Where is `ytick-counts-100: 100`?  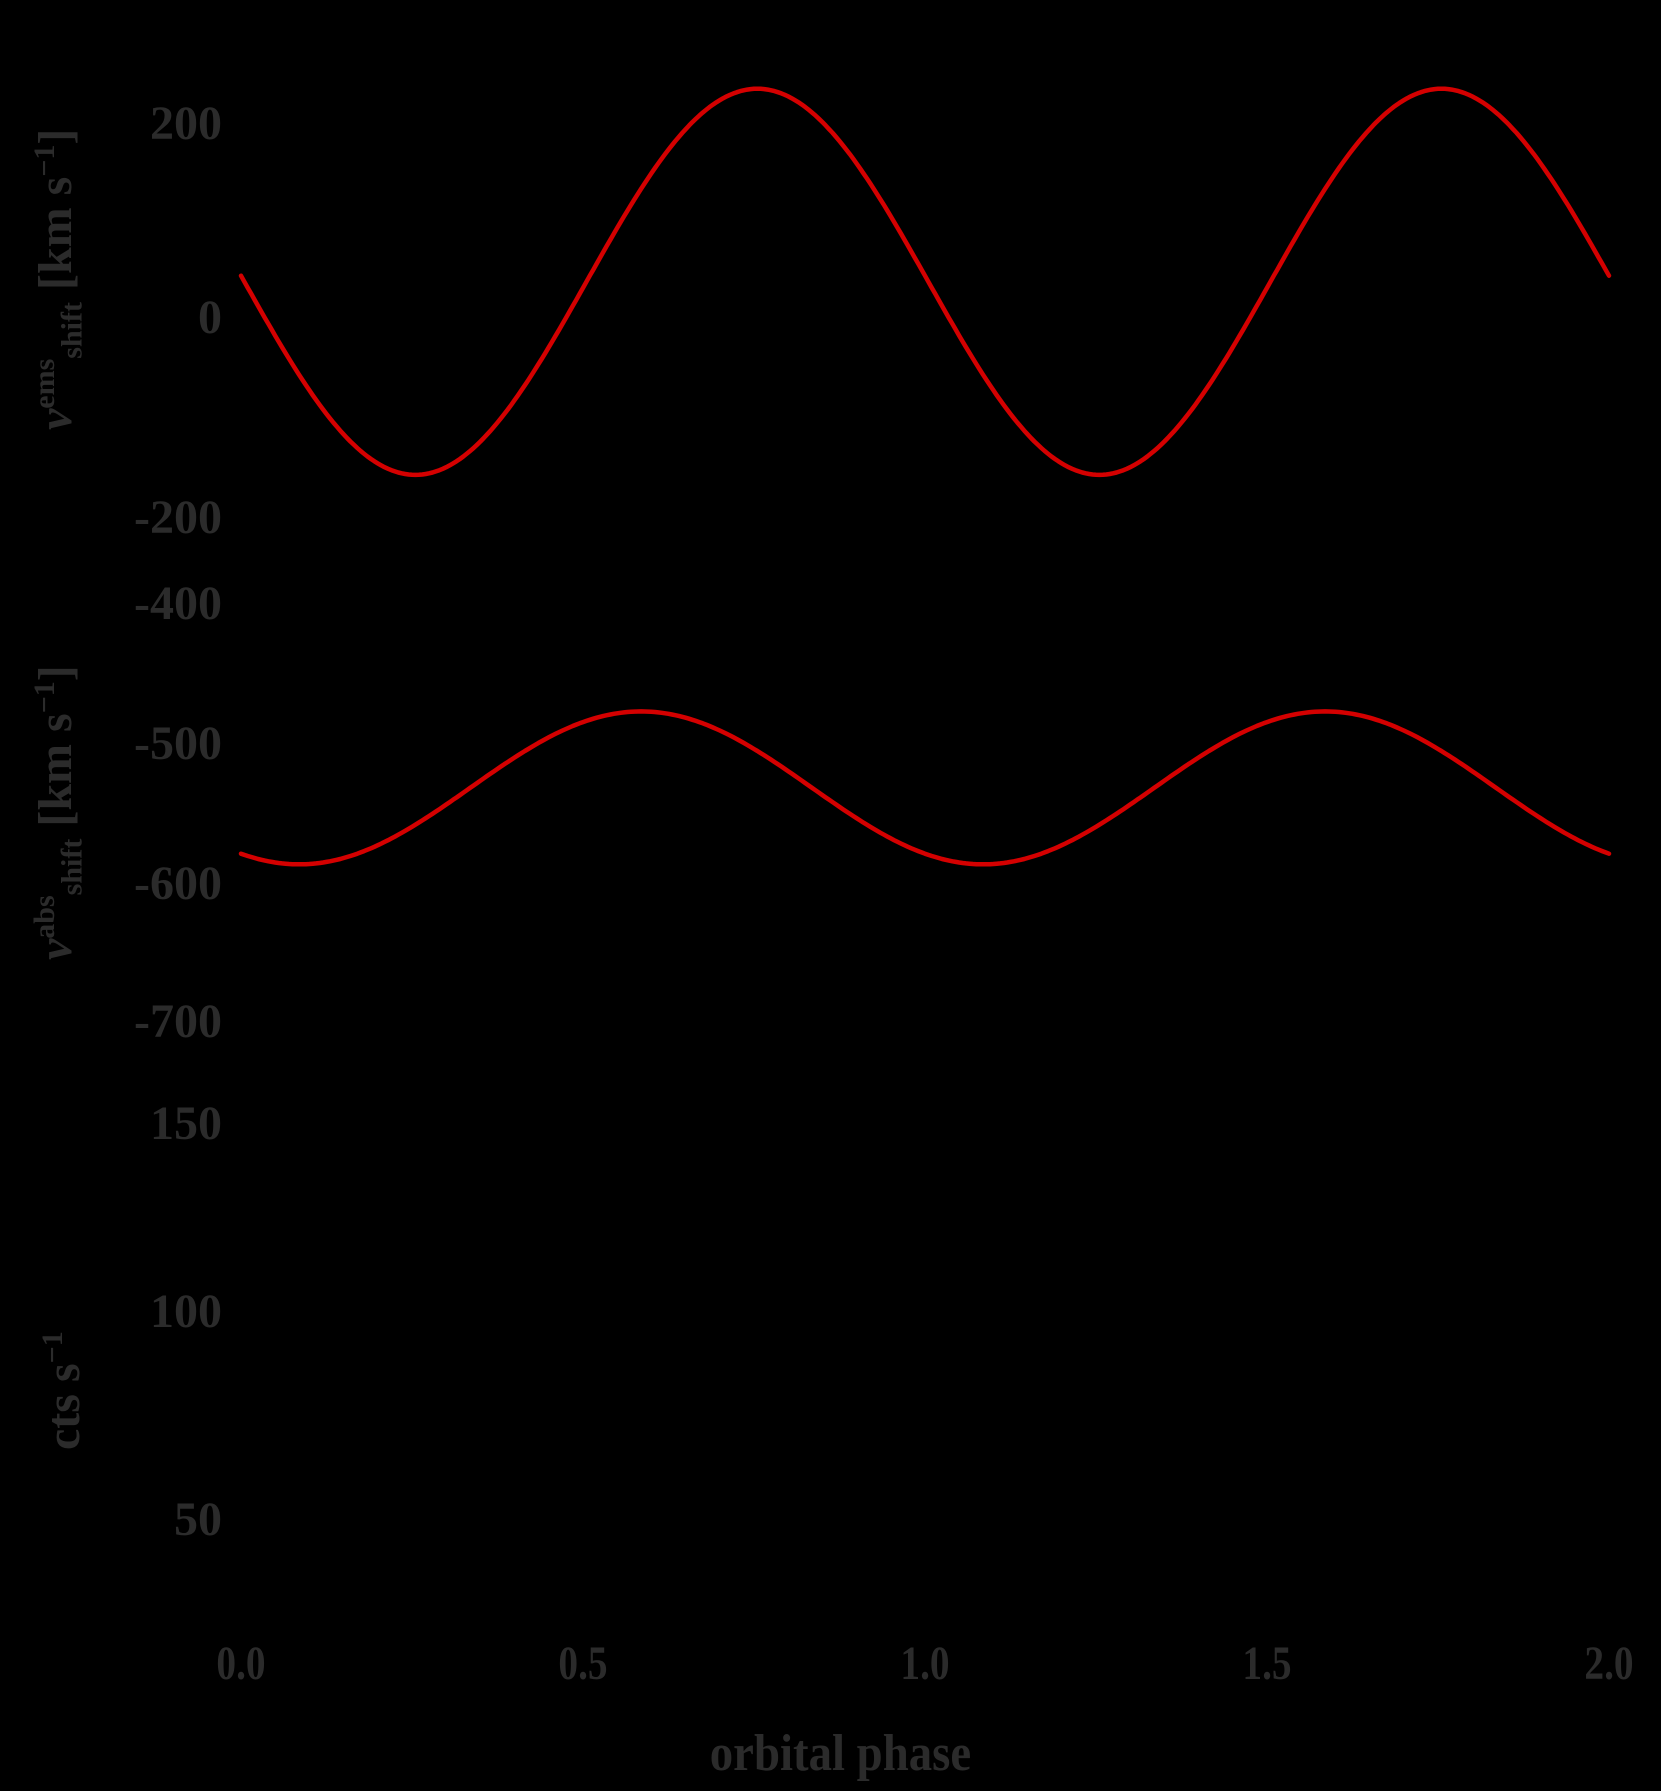
ytick-counts-100: 100 is located at coordinates (186, 1311).